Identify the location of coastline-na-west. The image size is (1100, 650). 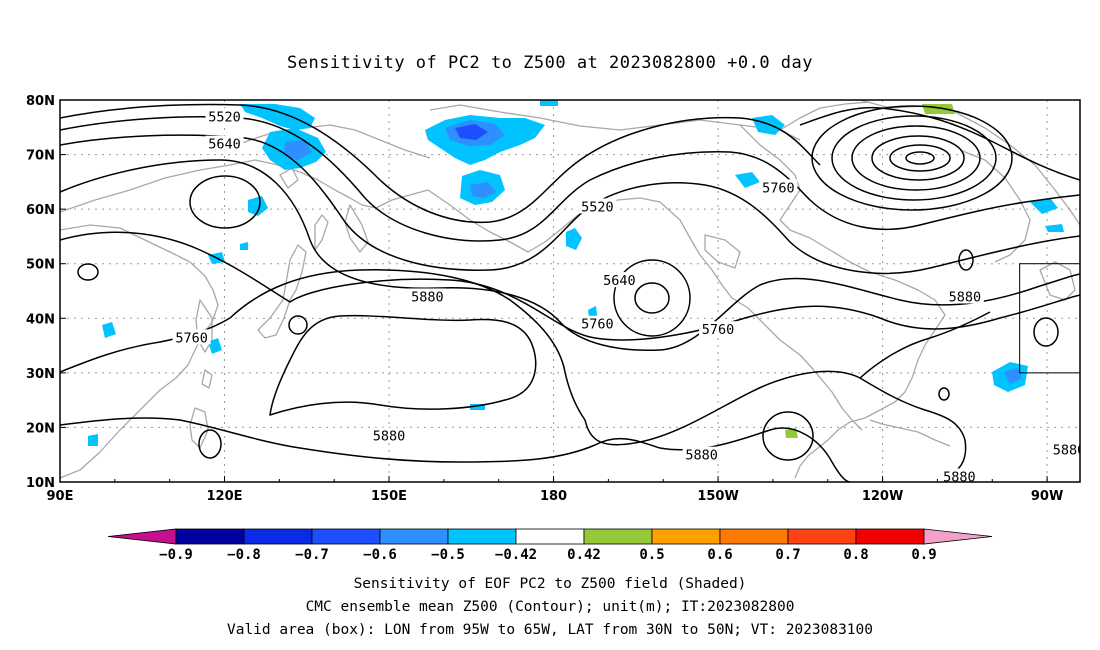
(761, 316).